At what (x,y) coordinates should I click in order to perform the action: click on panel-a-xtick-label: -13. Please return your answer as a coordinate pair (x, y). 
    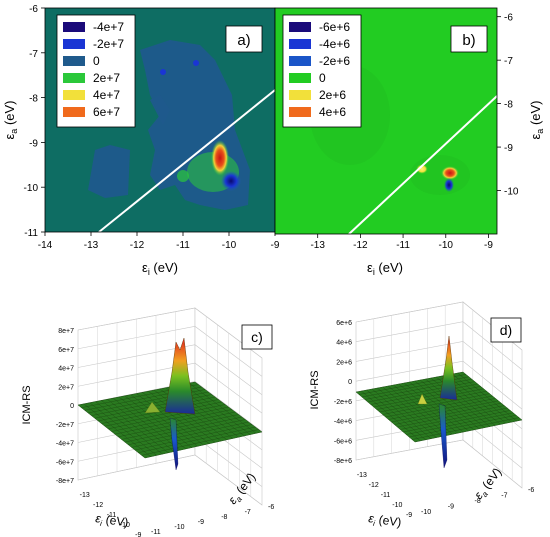
    Looking at the image, I should click on (91, 245).